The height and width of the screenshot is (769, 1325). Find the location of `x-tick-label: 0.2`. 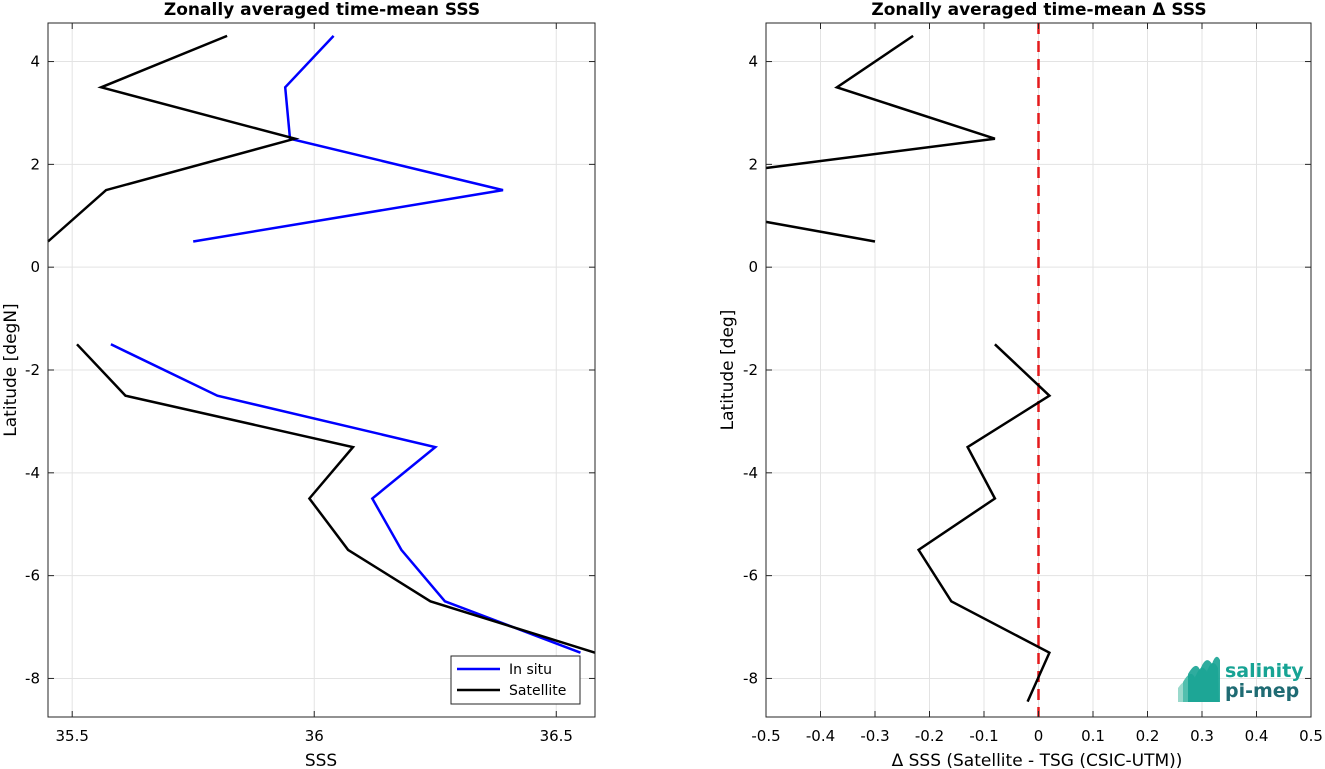

x-tick-label: 0.2 is located at coordinates (1148, 736).